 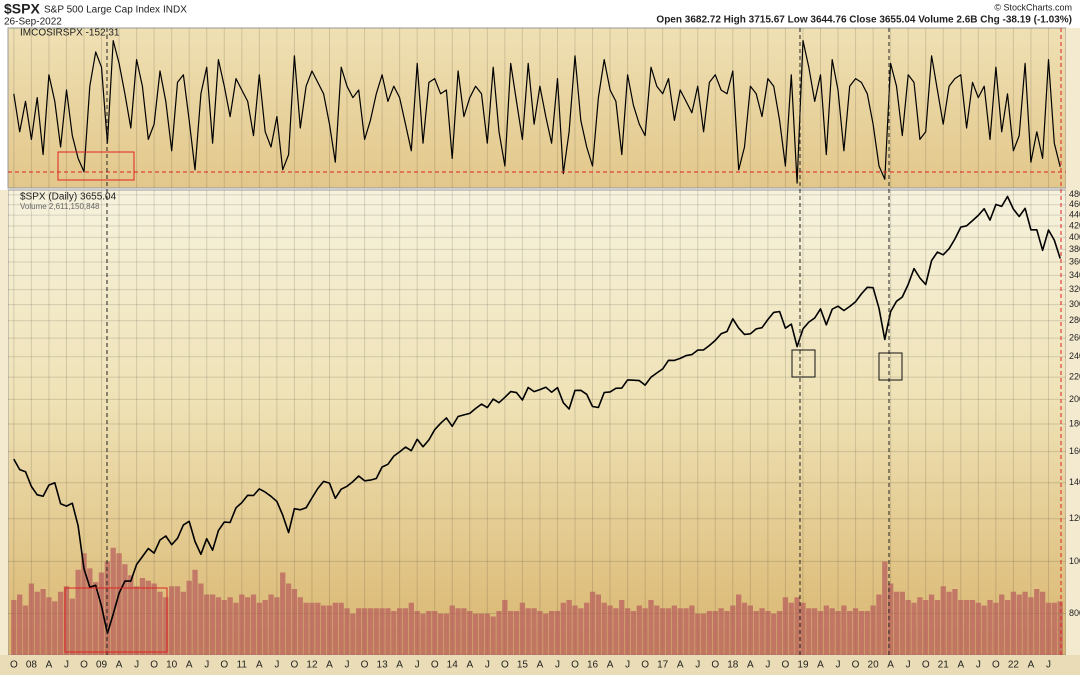 I want to click on header-bg, so click(x=540, y=14).